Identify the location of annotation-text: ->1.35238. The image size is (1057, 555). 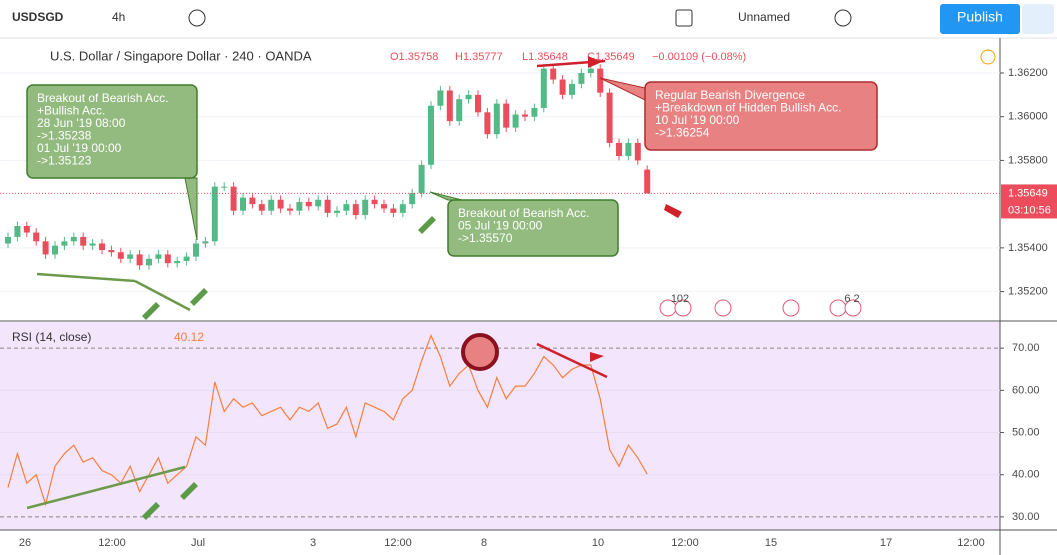
(64, 136).